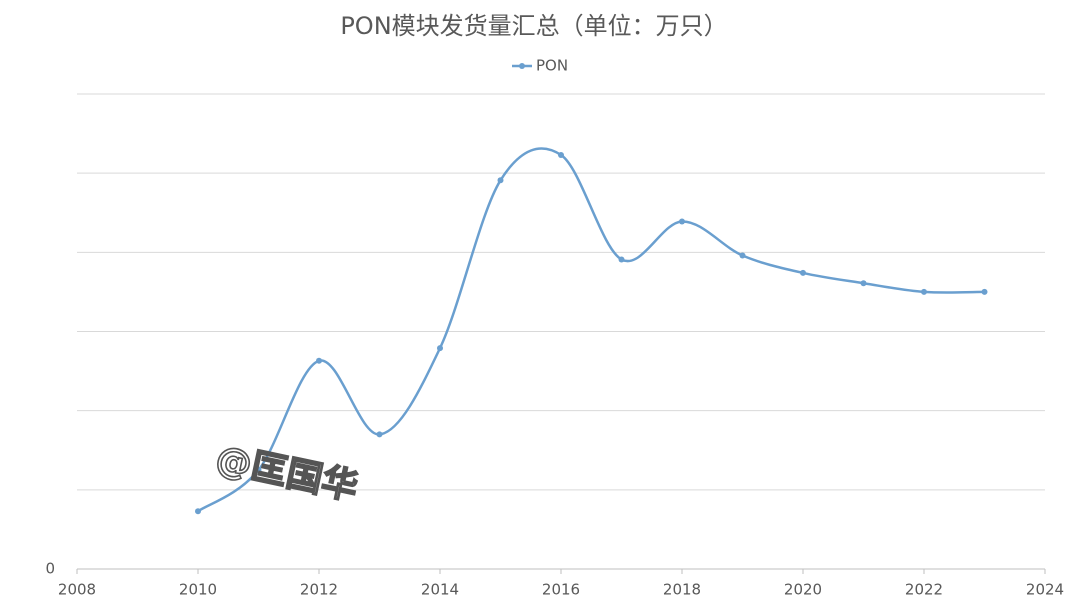 This screenshot has width=1080, height=612. Describe the element at coordinates (198, 590) in the screenshot. I see `x-tick-label: 2010` at that location.